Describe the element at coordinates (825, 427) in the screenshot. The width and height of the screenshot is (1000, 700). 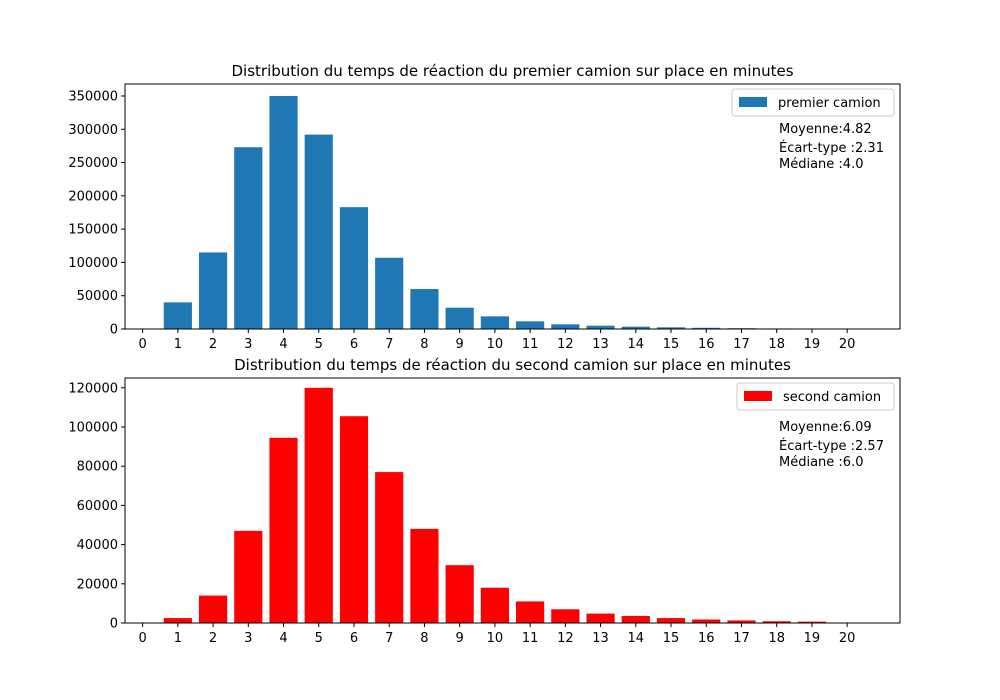
I see `stats-mean: Moyenne:6.09` at that location.